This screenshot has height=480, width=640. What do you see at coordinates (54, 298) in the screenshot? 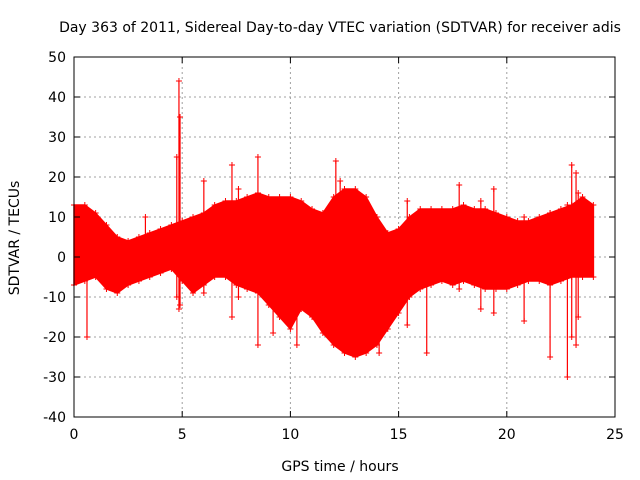
I see `y-tick-label: -10` at bounding box center [54, 298].